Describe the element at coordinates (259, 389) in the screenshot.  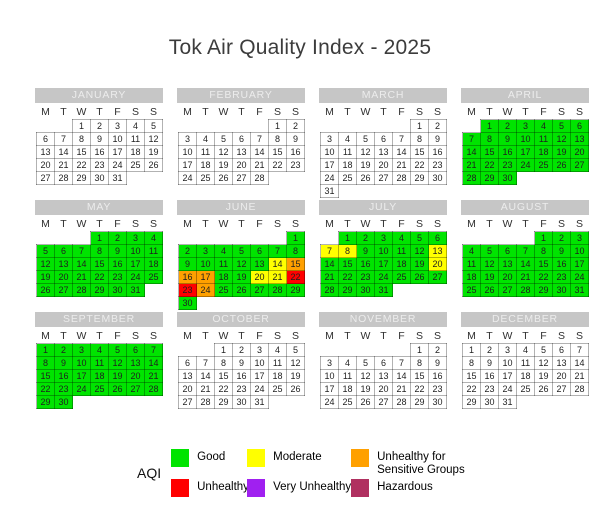
I see `day-cell: 24` at that location.